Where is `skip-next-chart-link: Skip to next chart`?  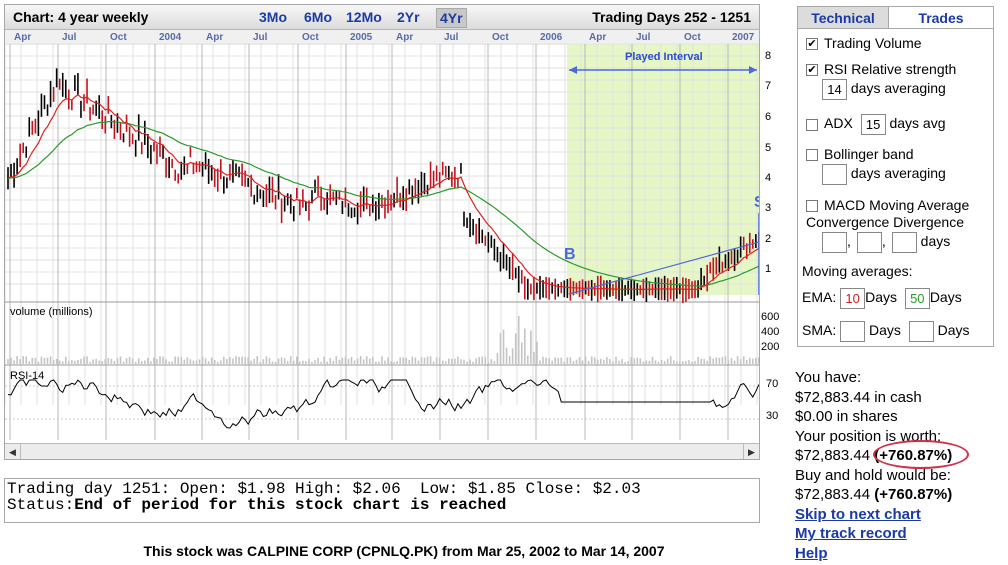 skip-next-chart-link: Skip to next chart is located at coordinates (858, 514).